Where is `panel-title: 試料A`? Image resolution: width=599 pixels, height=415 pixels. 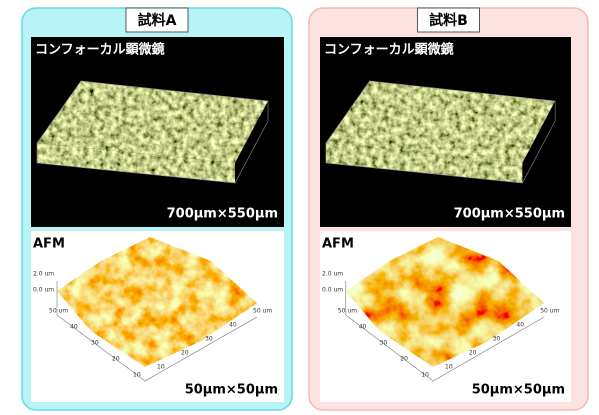
panel-title: 試料A is located at coordinates (157, 20).